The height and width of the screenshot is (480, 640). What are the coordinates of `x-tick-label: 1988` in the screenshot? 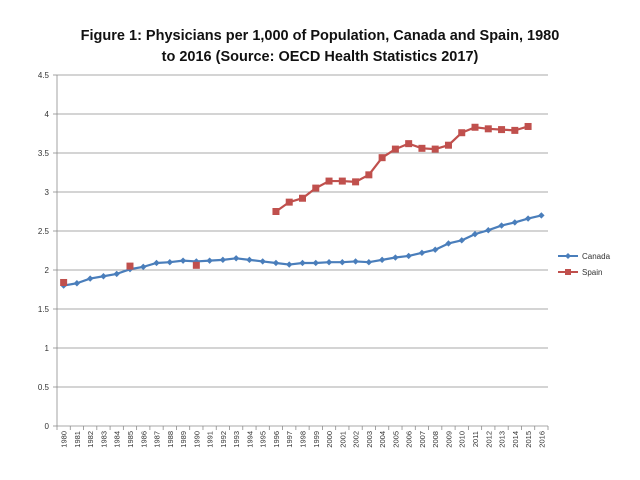 It's located at (170, 439).